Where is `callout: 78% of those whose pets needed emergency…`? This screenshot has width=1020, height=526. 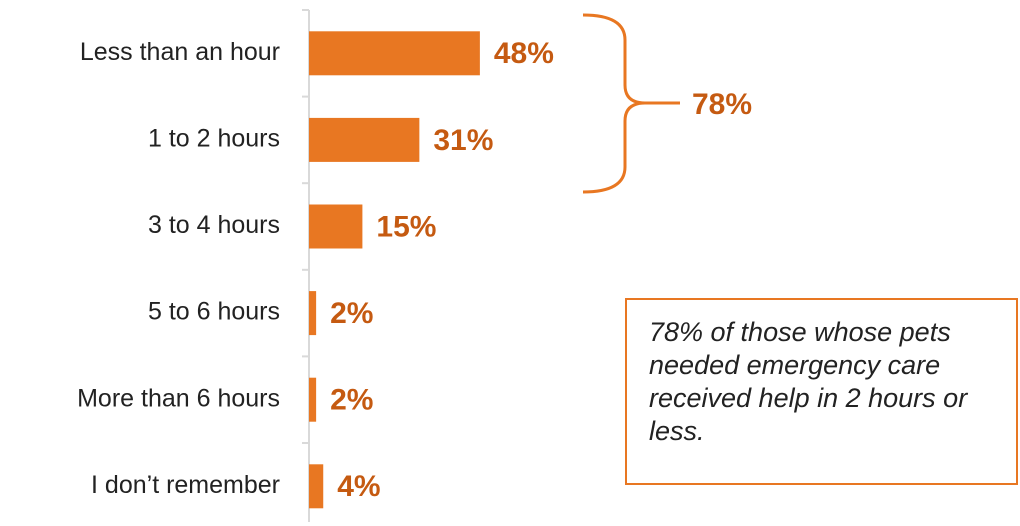
callout: 78% of those whose pets needed emergency… is located at coordinates (821, 391).